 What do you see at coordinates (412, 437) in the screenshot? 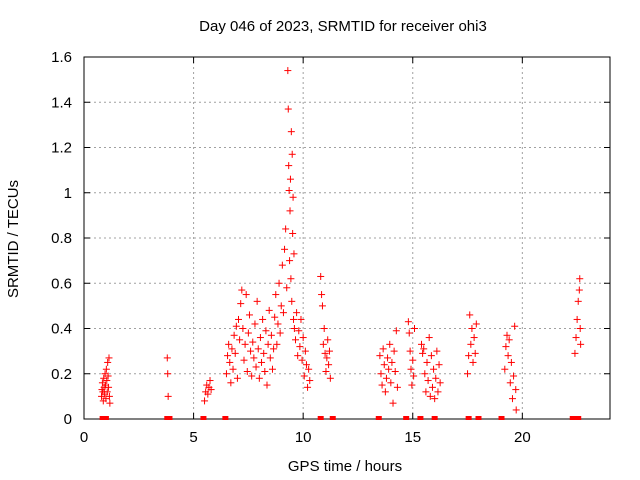
I see `x-tick-label: 15` at bounding box center [412, 437].